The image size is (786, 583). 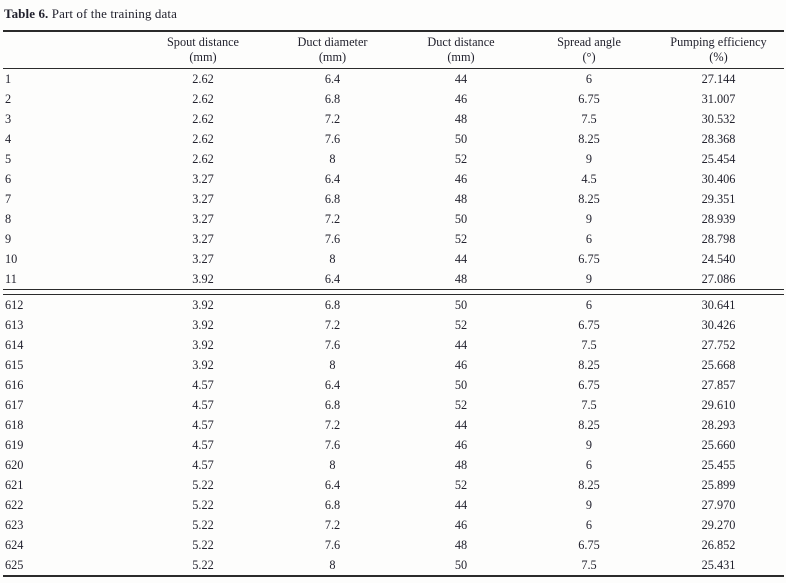 I want to click on data-cell: 30.406, so click(x=718, y=178).